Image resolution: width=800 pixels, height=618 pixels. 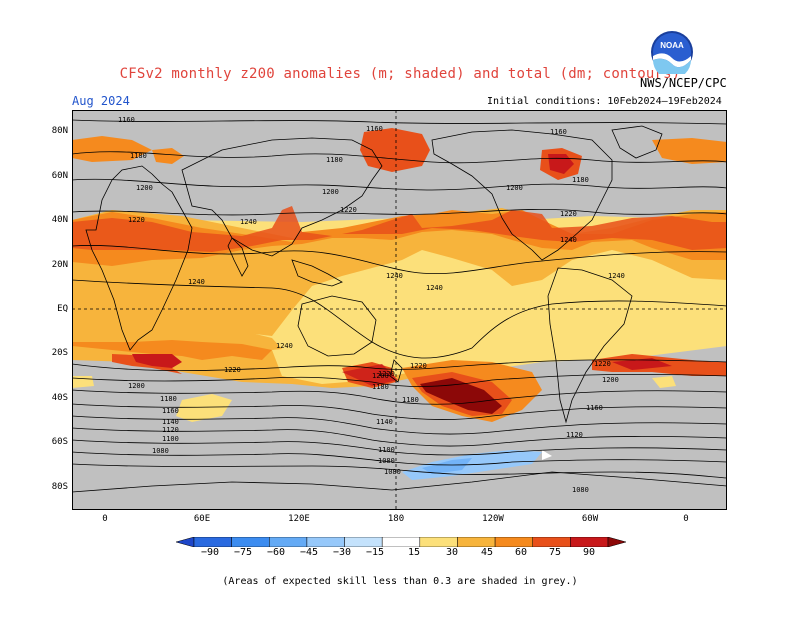 What do you see at coordinates (683, 83) in the screenshot?
I see `agency-label: NWS/NCEP/CPC` at bounding box center [683, 83].